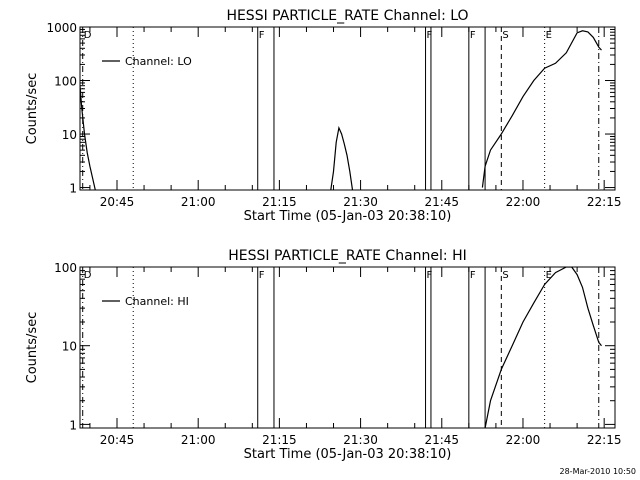  Describe the element at coordinates (61, 28) in the screenshot. I see `y-tick-label: 1000` at that location.